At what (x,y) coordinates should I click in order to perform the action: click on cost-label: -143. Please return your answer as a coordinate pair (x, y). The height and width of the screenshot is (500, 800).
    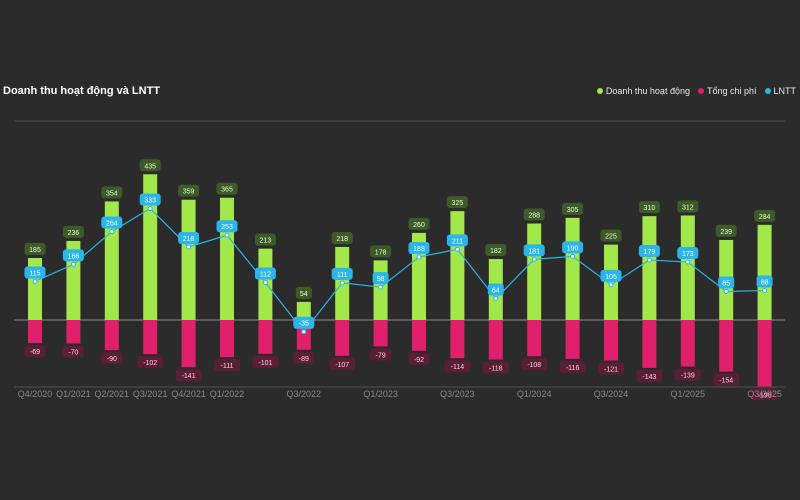
    Looking at the image, I should click on (649, 377).